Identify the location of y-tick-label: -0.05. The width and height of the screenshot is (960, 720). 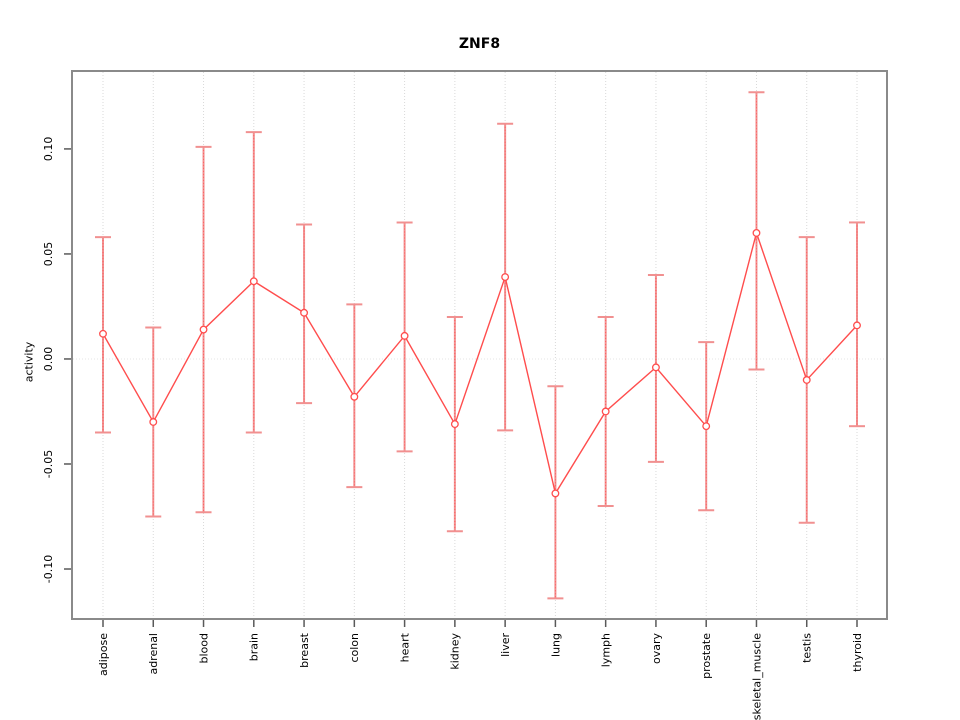
(48, 464).